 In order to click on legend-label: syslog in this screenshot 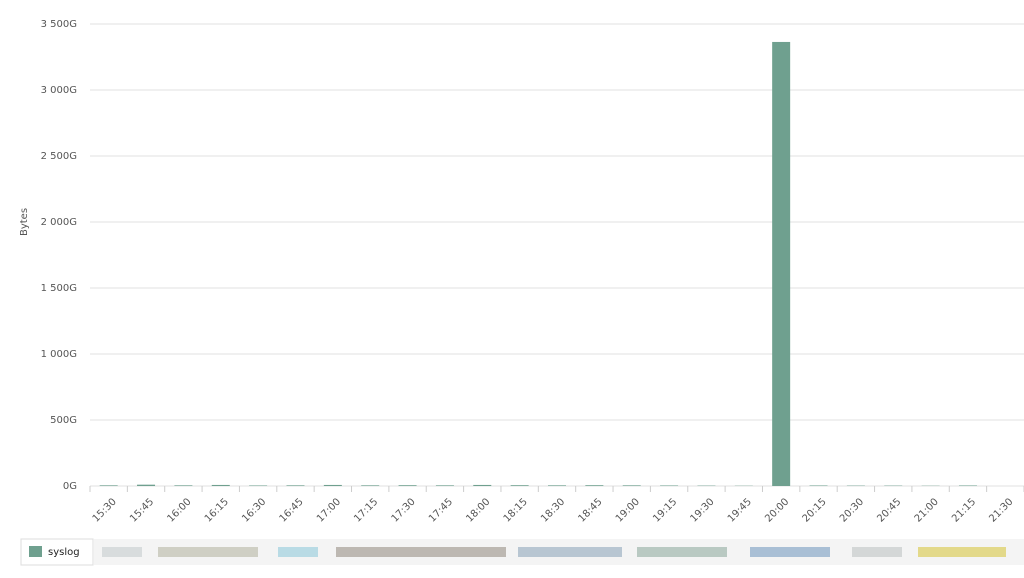, I will do `click(64, 552)`.